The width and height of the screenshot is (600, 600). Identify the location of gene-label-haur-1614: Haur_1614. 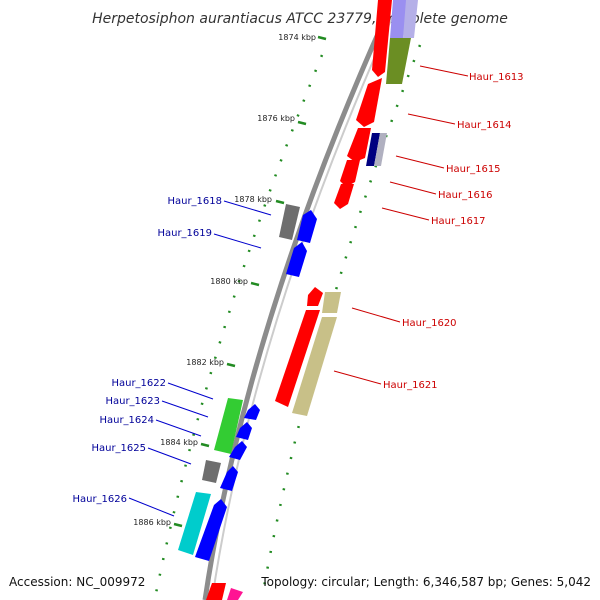
(484, 125).